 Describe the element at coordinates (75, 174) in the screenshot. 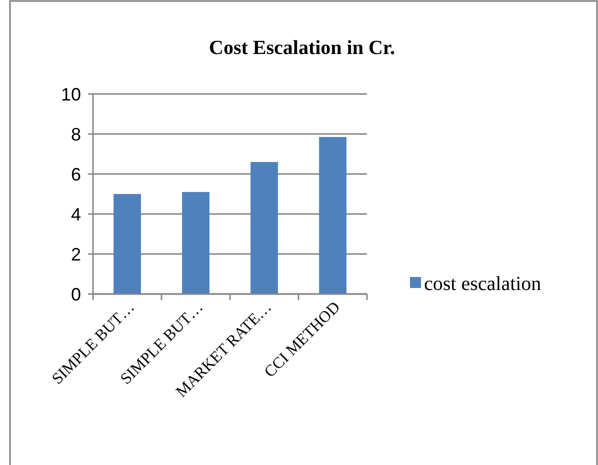

I see `y-tick-label: 6` at that location.